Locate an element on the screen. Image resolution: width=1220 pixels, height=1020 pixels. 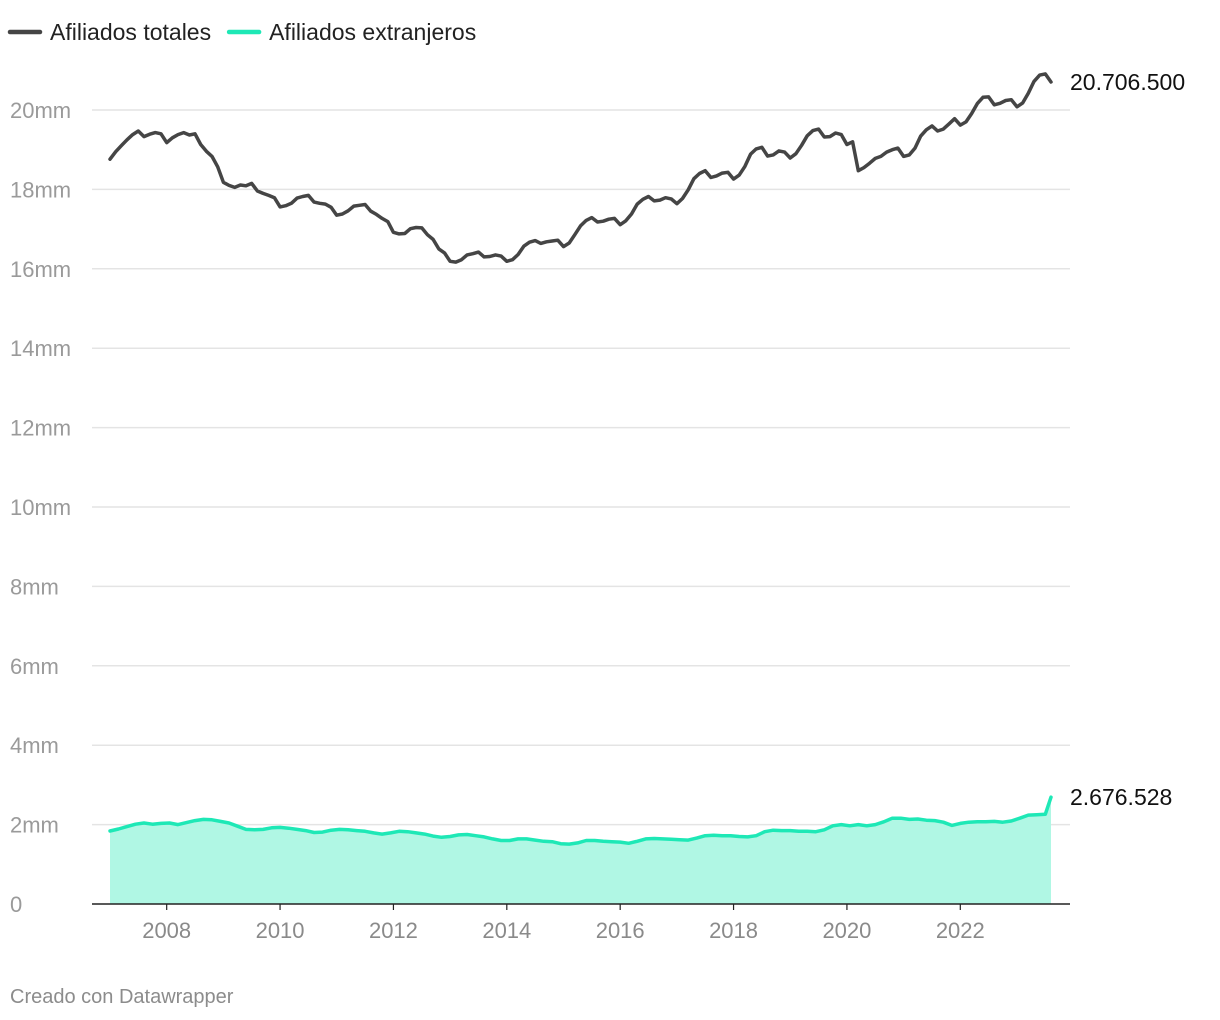
x-tick-label: 2012 is located at coordinates (393, 930).